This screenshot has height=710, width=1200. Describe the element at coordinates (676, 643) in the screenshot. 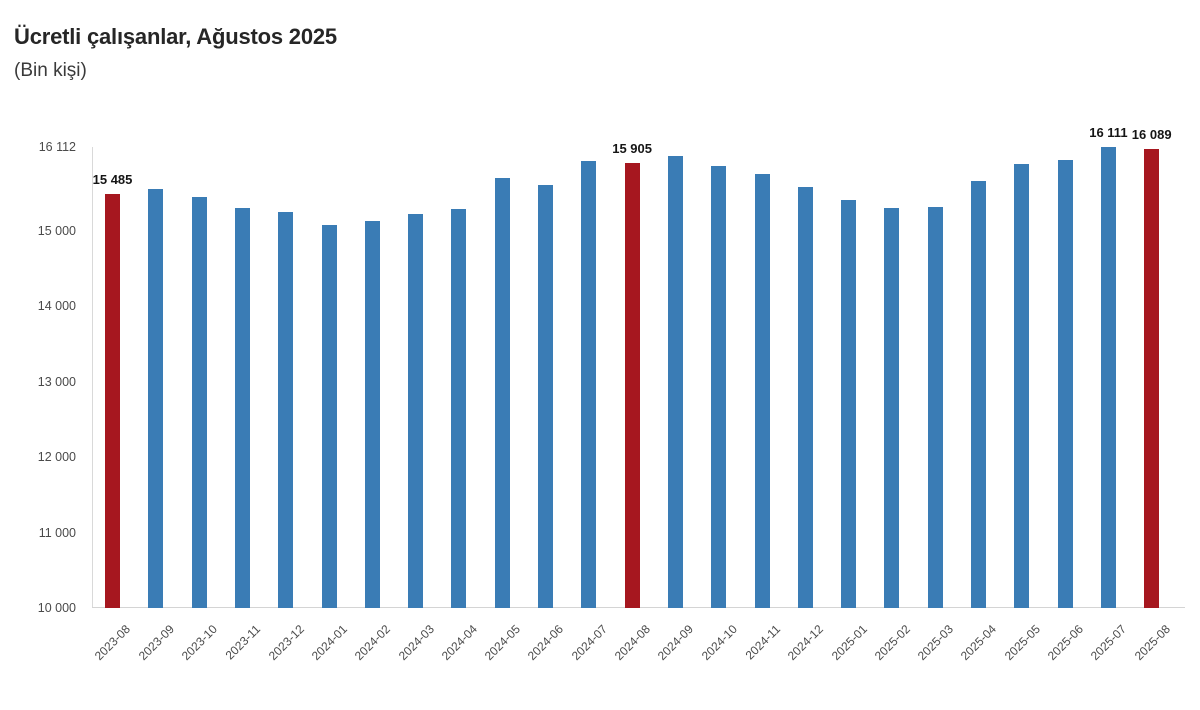

I see `x-tick-label-2024-09: 2024-09` at that location.